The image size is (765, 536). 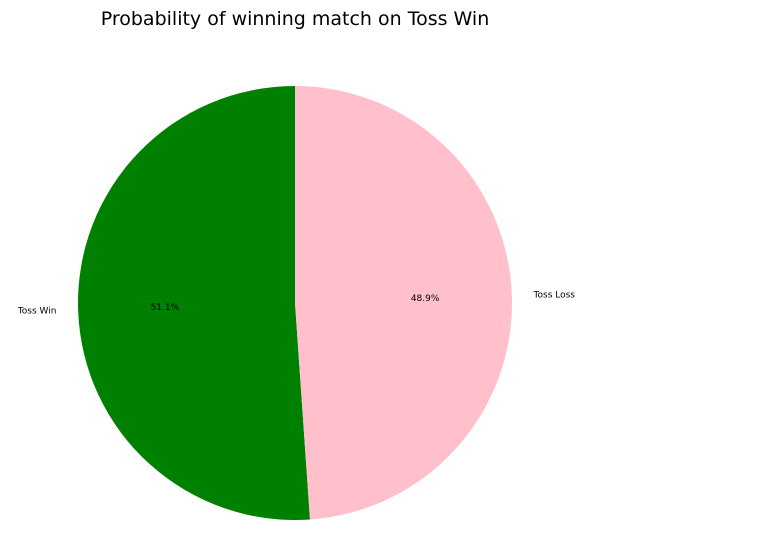 What do you see at coordinates (554, 295) in the screenshot?
I see `slice-label-toss-loss: Toss Loss` at bounding box center [554, 295].